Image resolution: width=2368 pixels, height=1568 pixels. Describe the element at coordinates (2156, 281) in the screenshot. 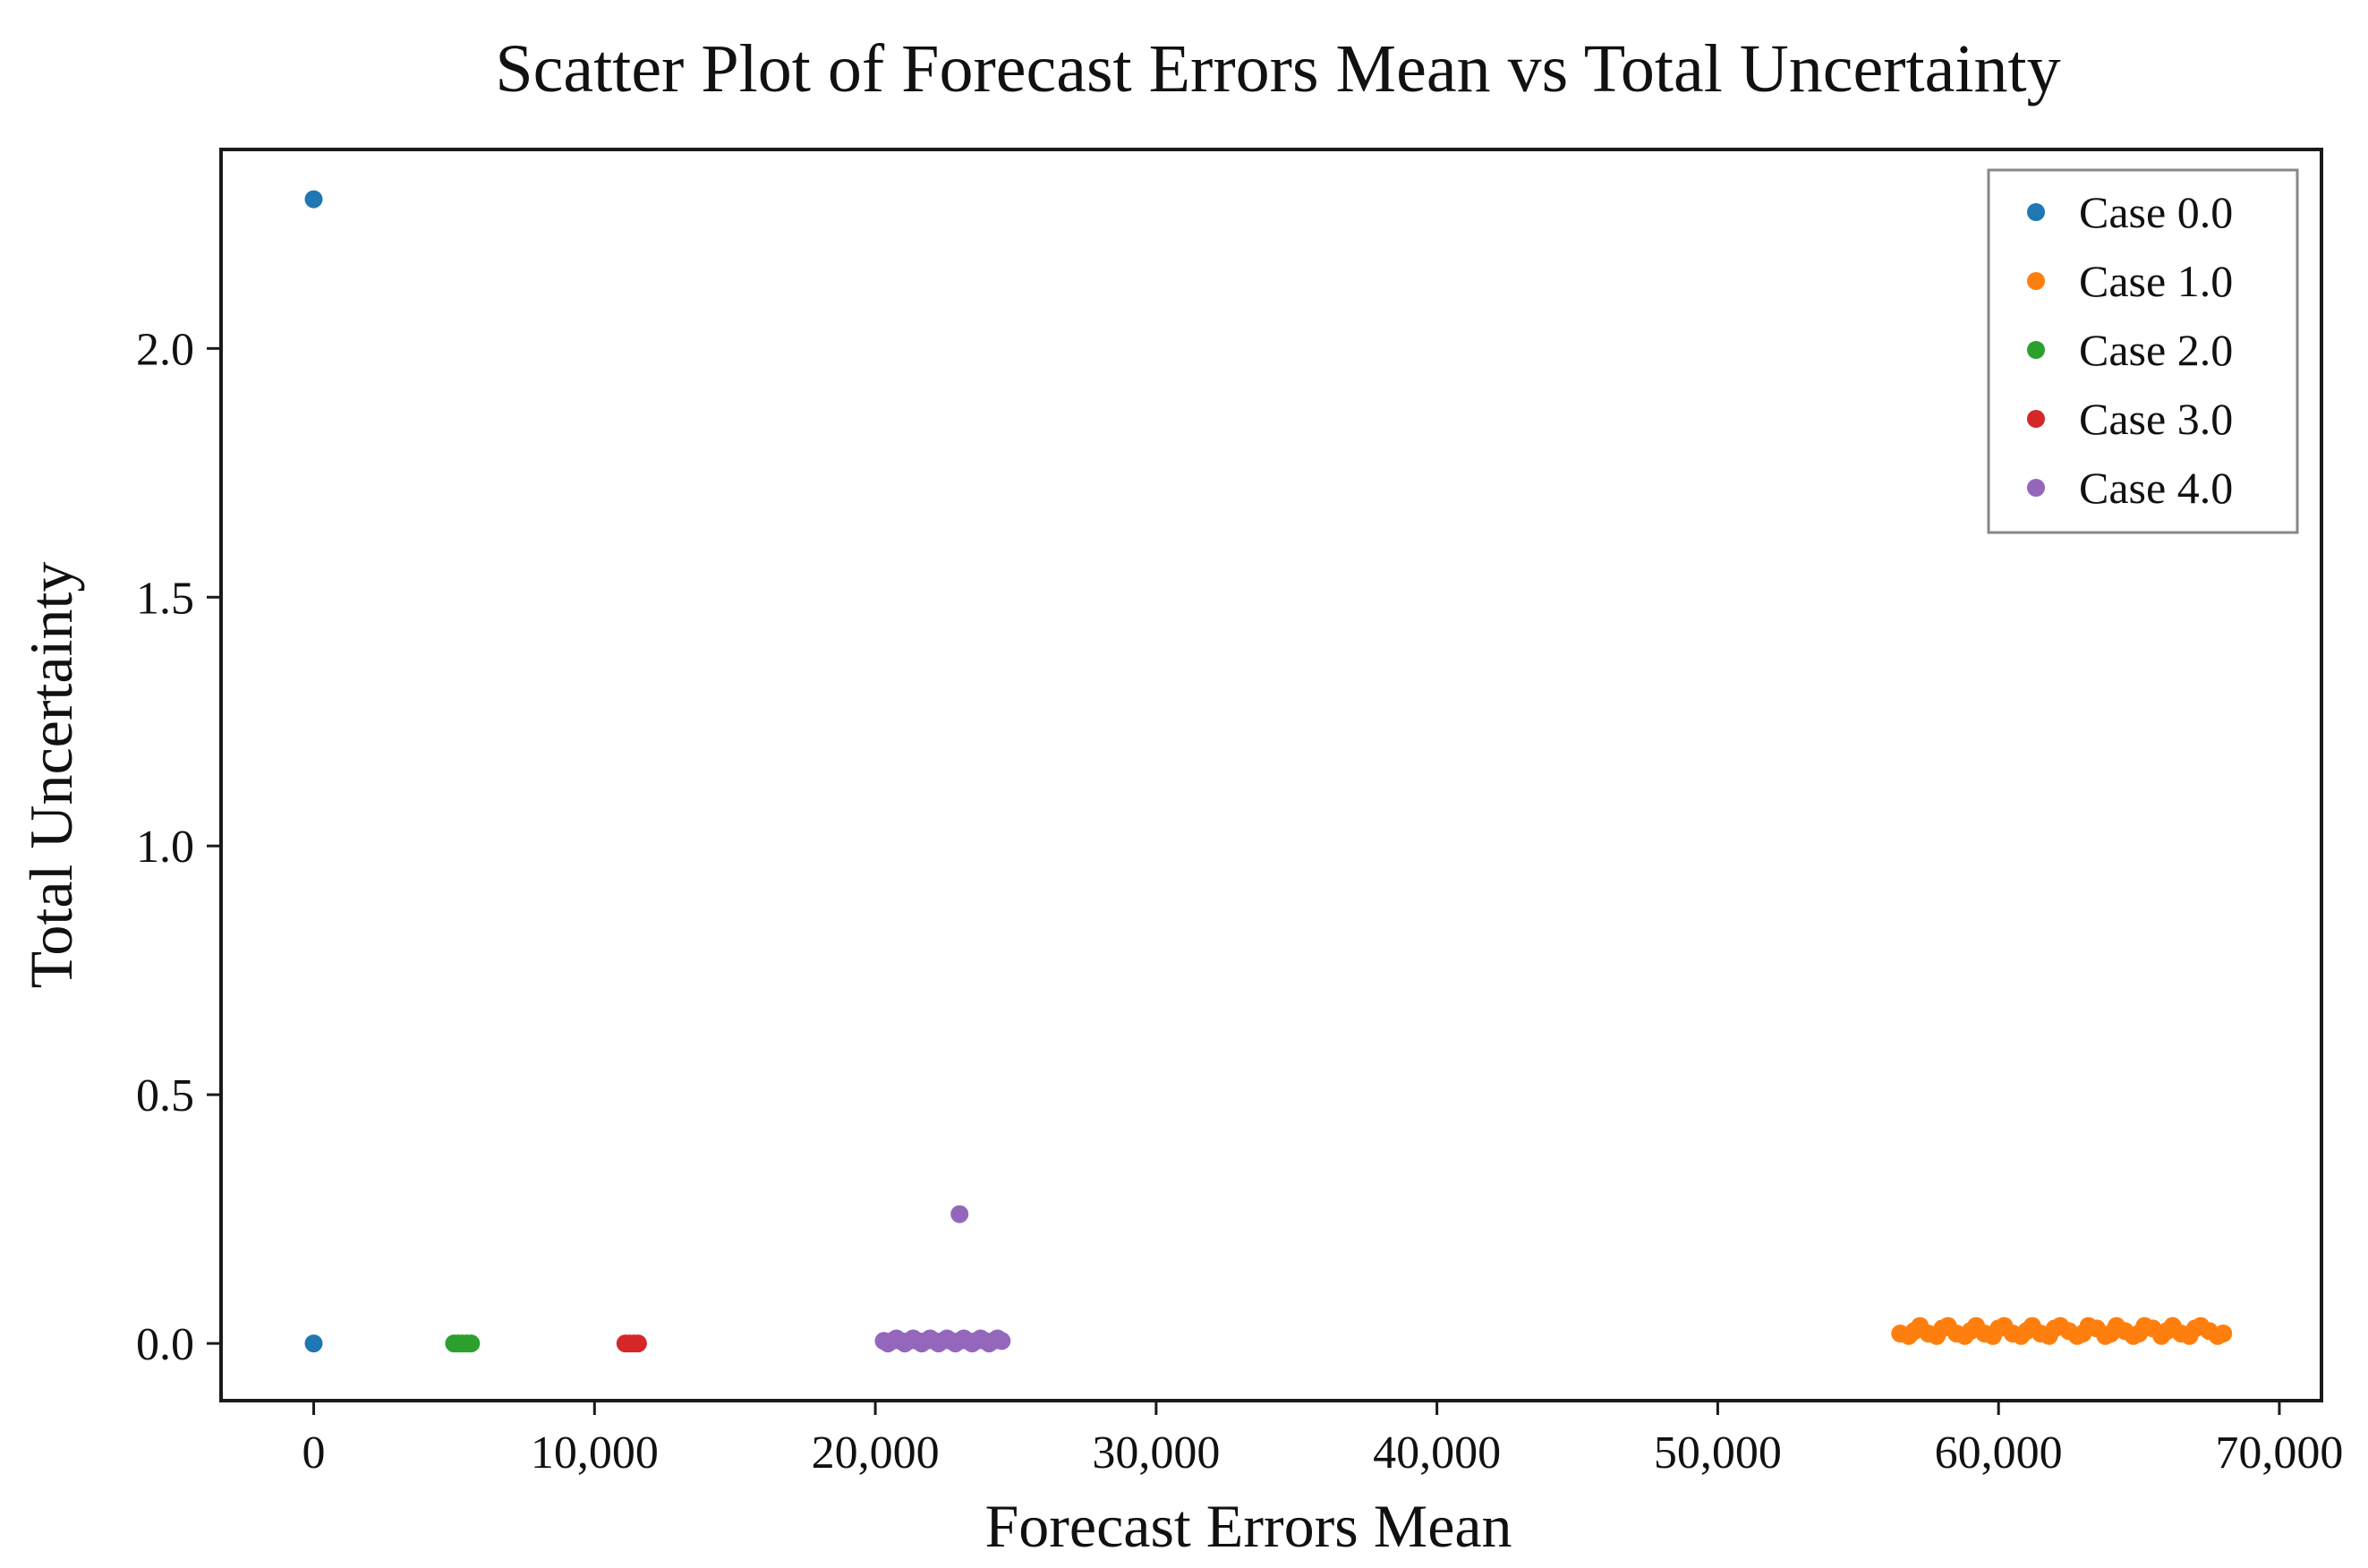

I see `legend-label: Case 1.0` at that location.